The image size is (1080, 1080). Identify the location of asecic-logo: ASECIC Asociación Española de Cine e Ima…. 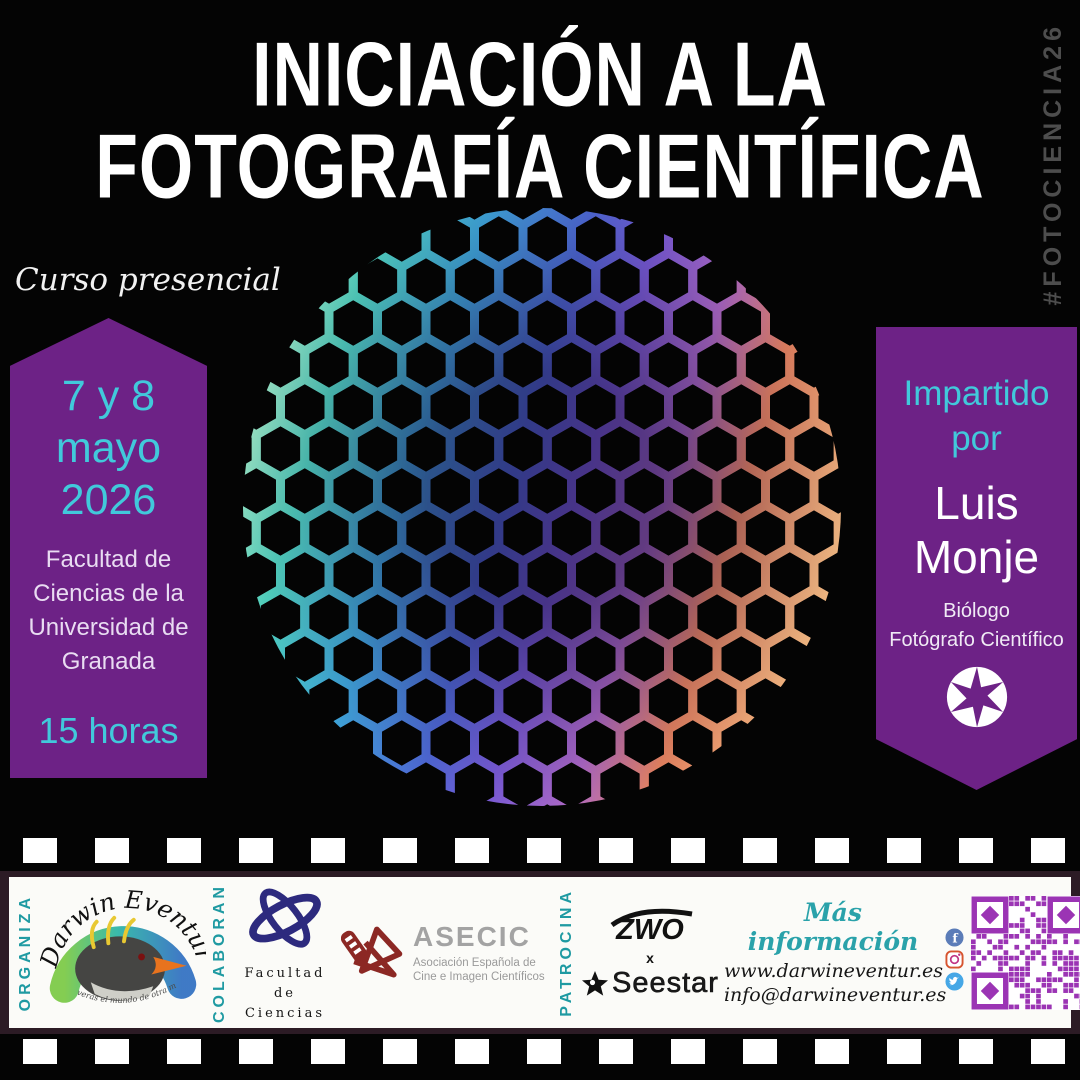
(447, 953).